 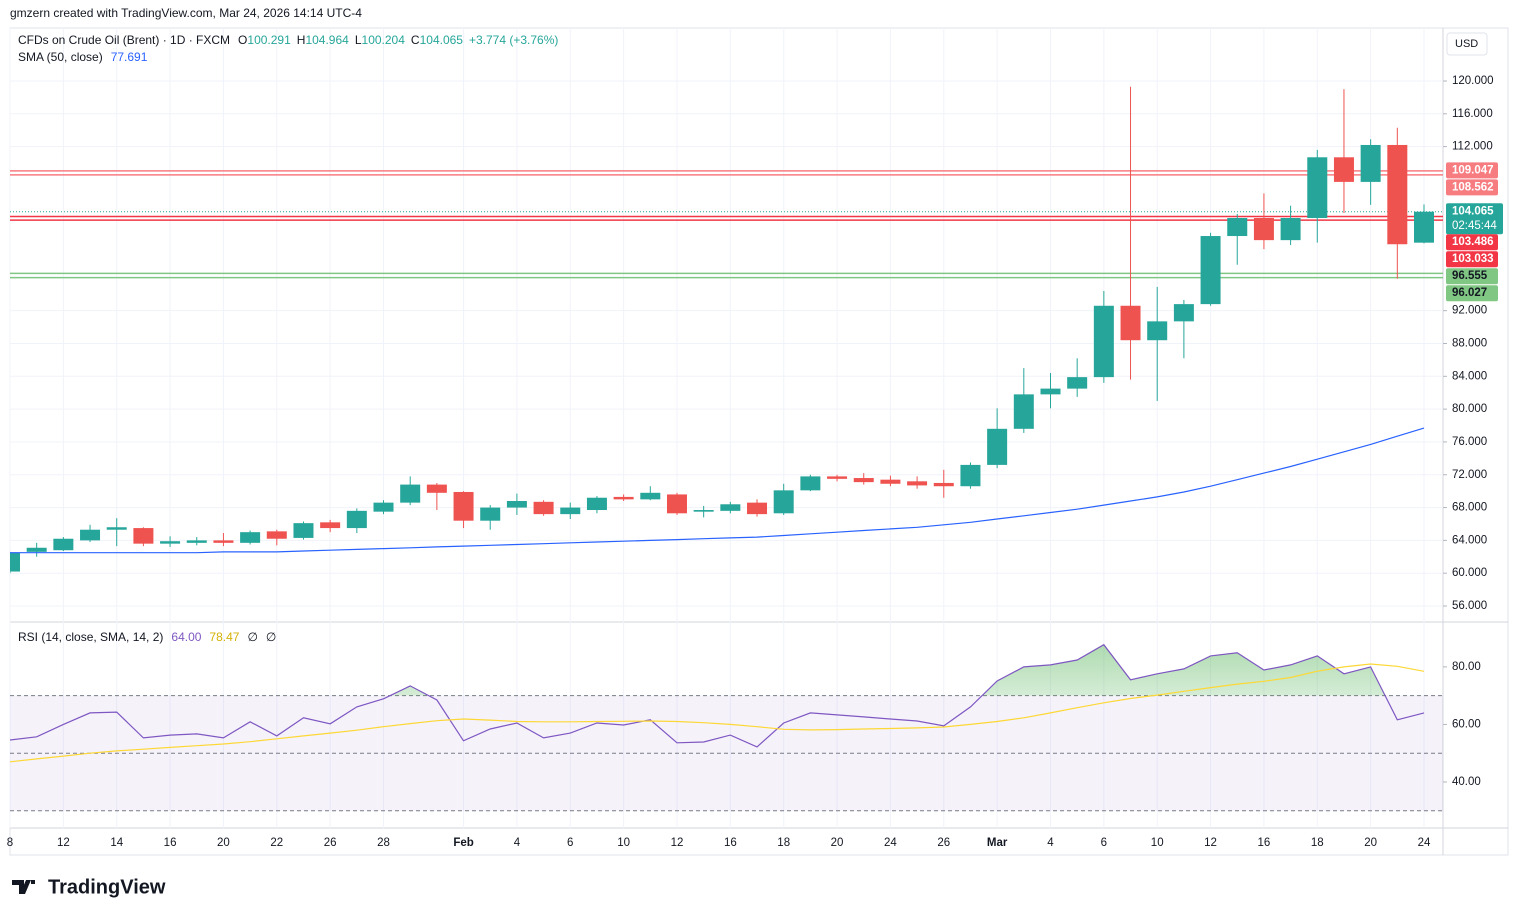 I want to click on y-tick-label: 120.000, so click(x=1473, y=81).